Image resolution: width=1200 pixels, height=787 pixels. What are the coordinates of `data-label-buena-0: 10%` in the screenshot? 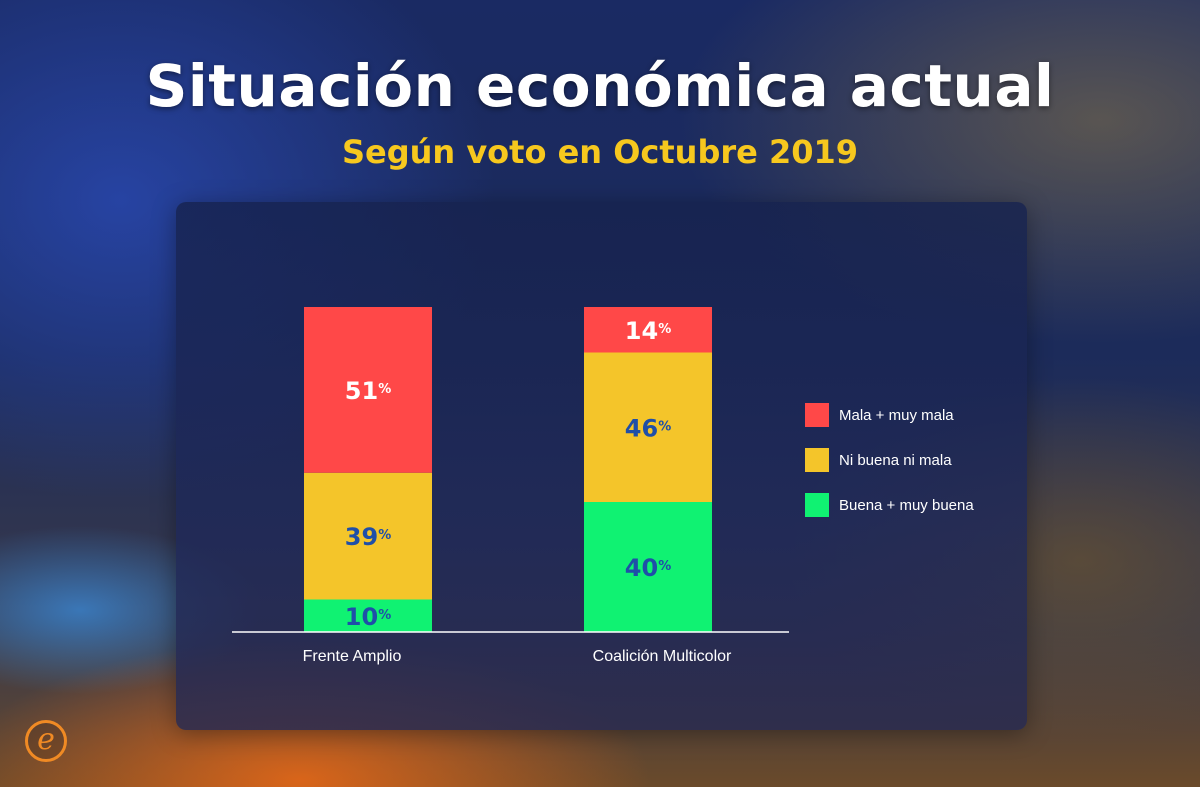 It's located at (368, 617).